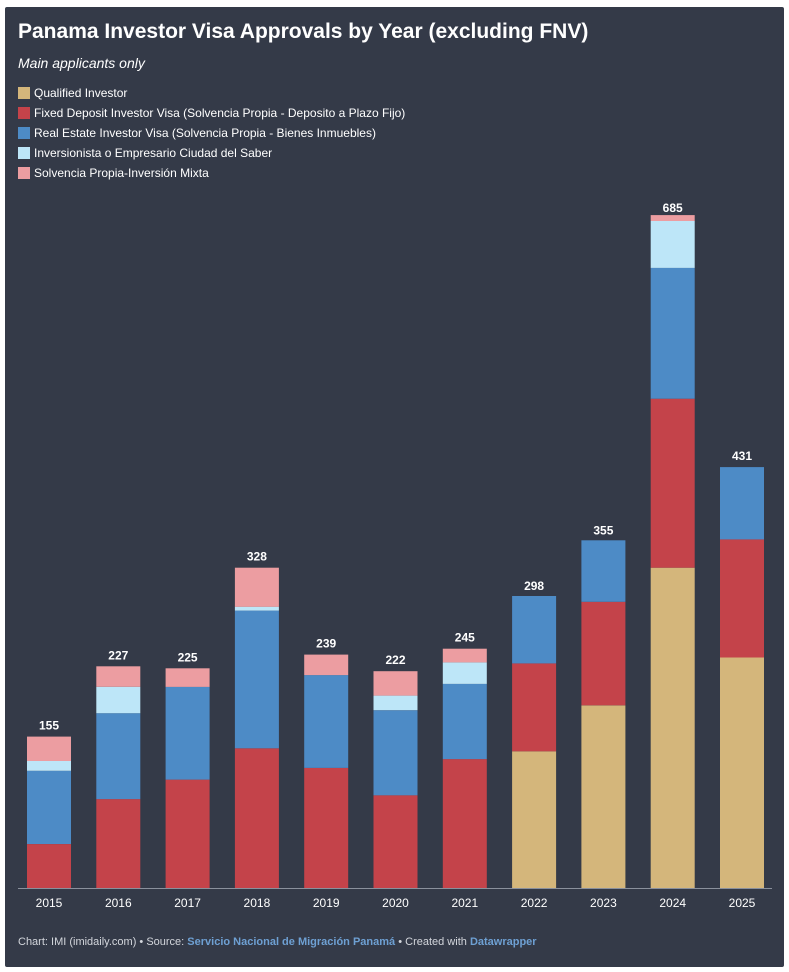  I want to click on bar-segment-2024-s0, so click(672, 727).